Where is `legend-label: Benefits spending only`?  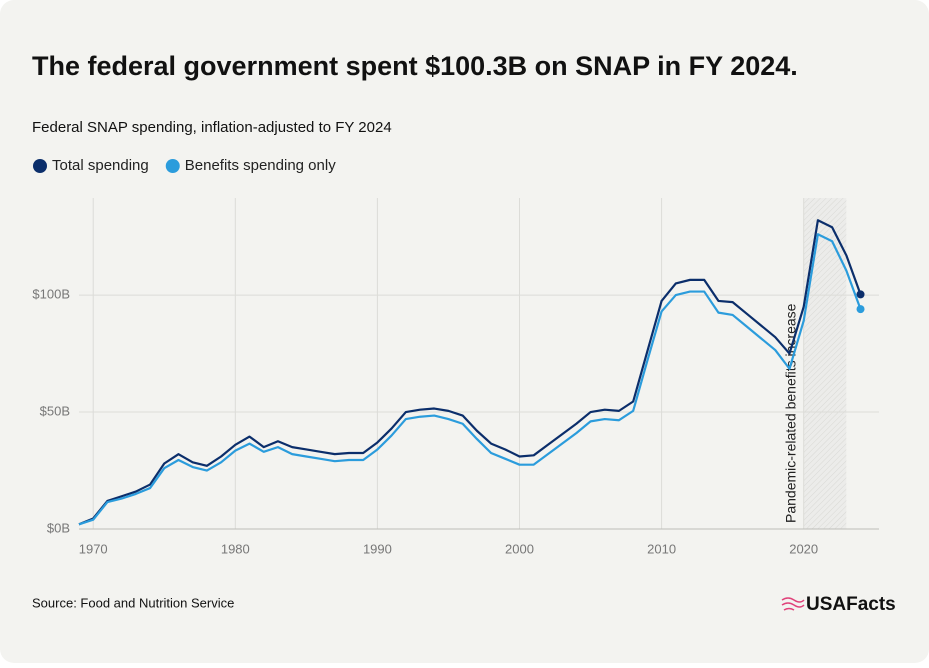
legend-label: Benefits spending only is located at coordinates (260, 165).